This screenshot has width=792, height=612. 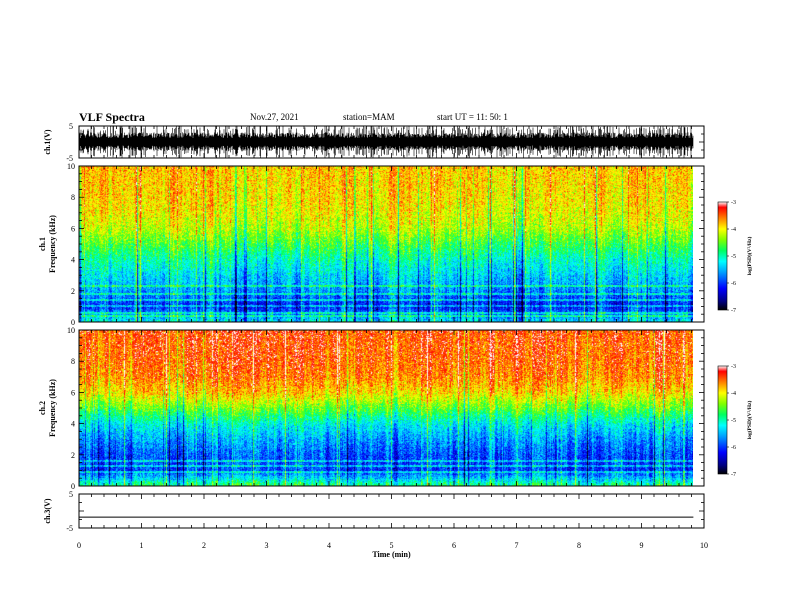 I want to click on y-axis-label-2: ch.1 Frequency (kHz), so click(x=47, y=244).